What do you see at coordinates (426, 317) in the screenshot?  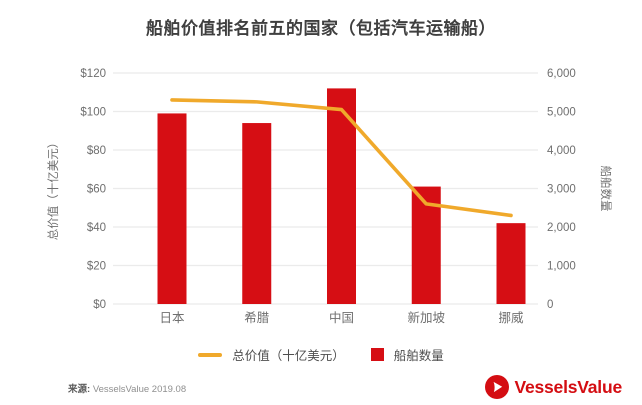 I see `x-axis-label: 新加坡` at bounding box center [426, 317].